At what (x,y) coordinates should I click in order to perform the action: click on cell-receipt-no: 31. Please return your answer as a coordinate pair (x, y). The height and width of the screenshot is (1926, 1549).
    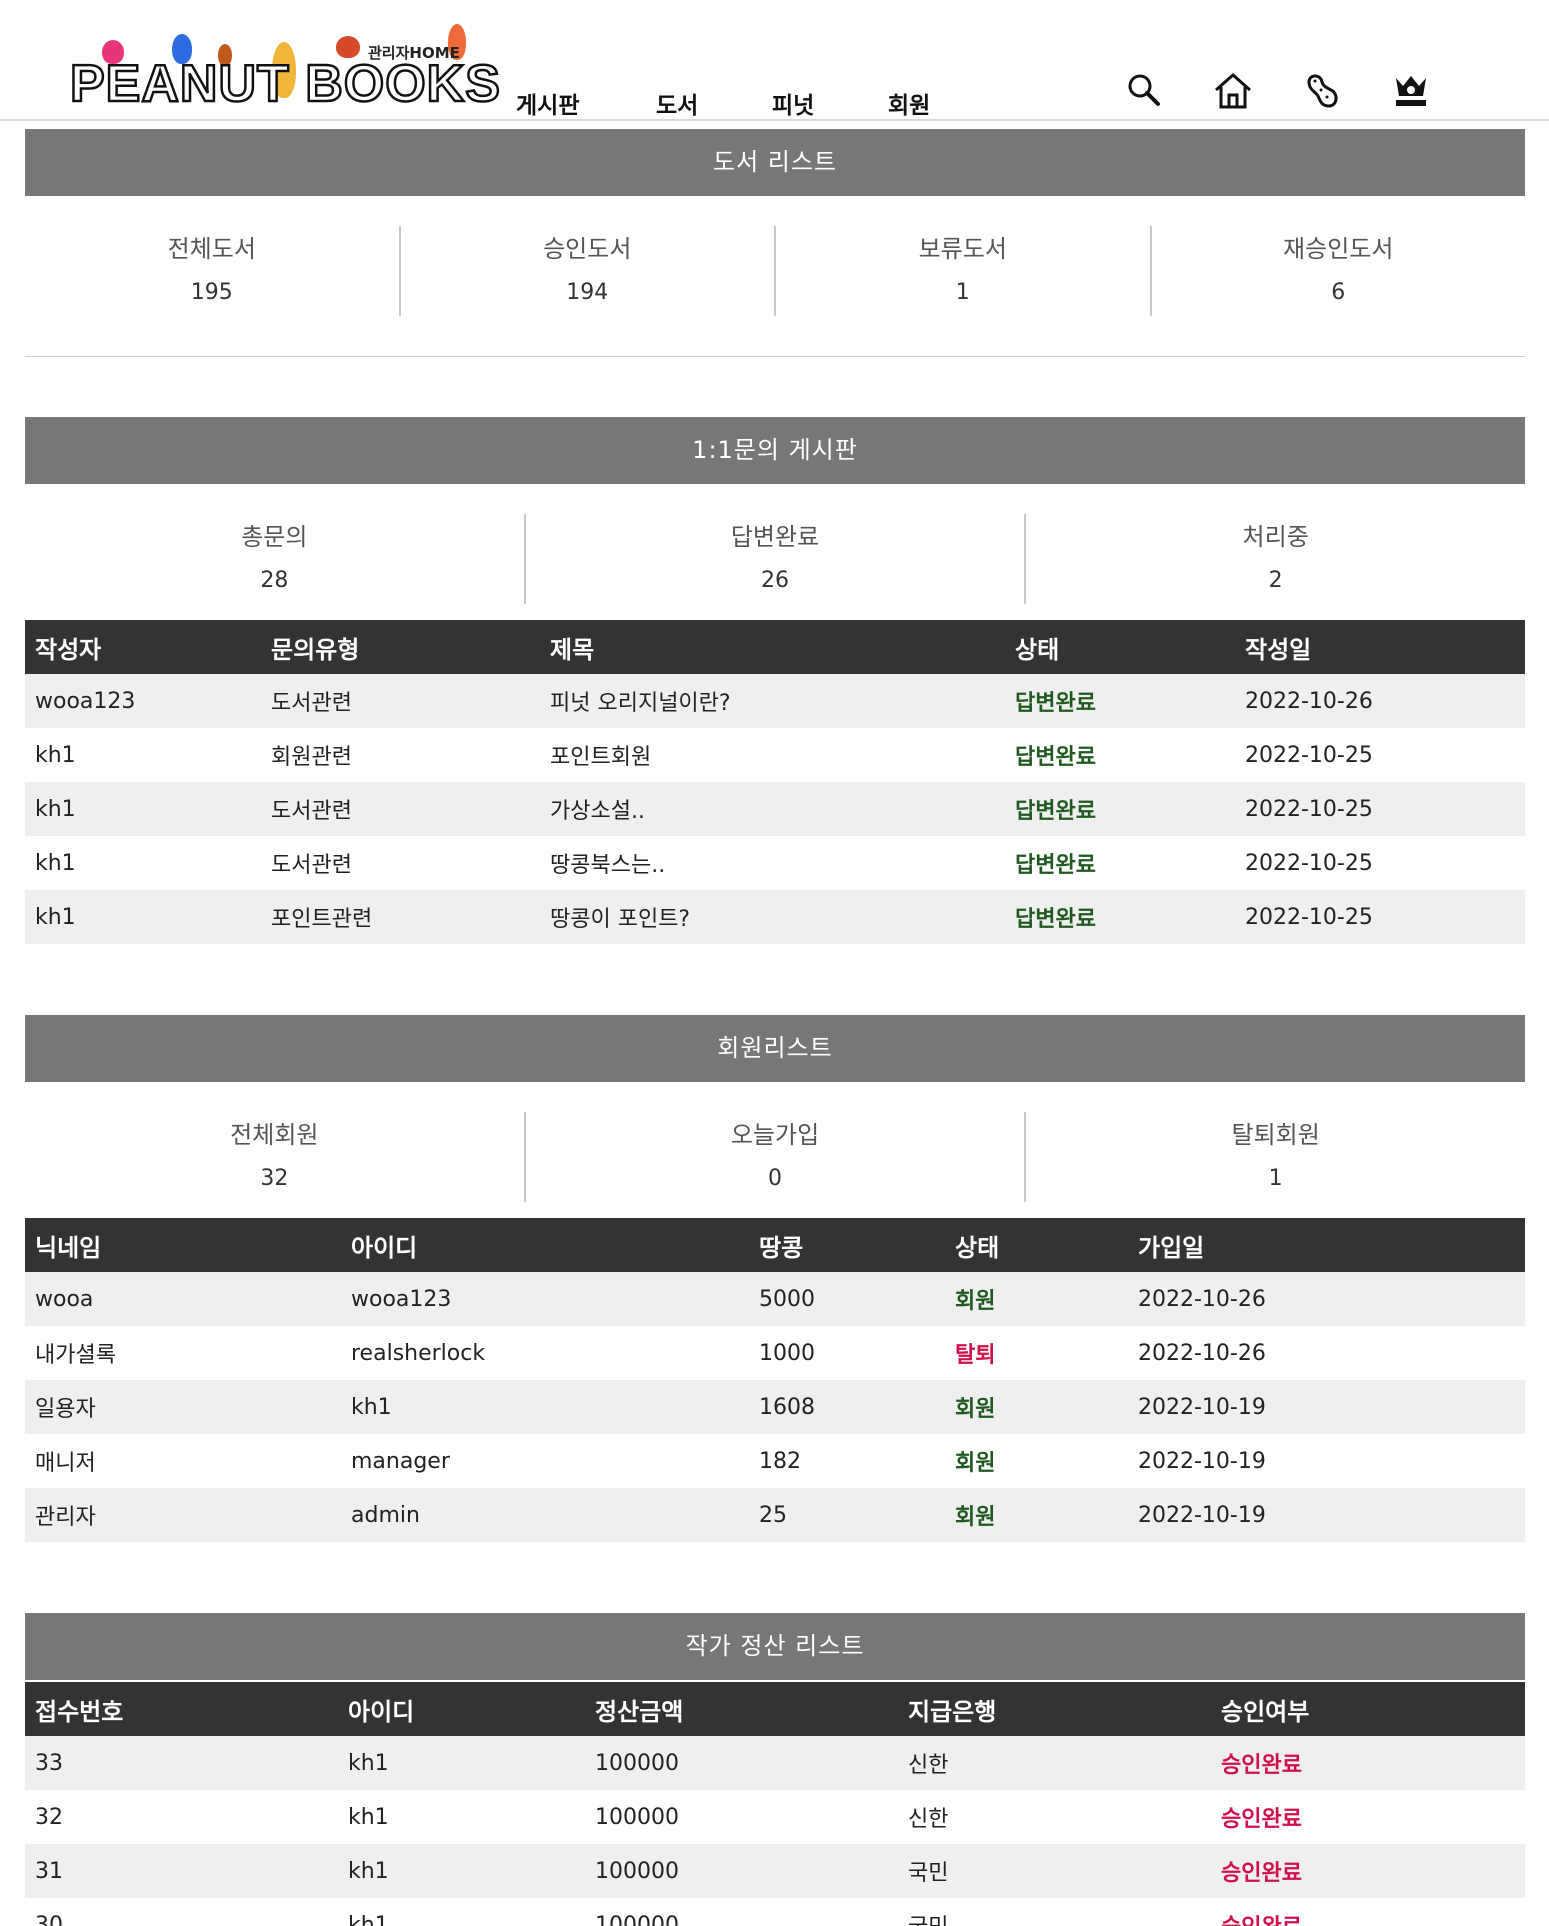
    Looking at the image, I should click on (181, 1871).